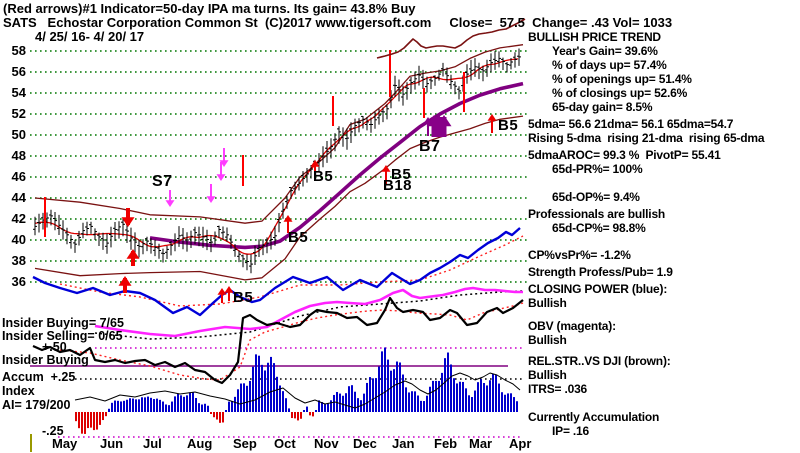 This screenshot has height=453, width=800. What do you see at coordinates (646, 138) in the screenshot?
I see `right-panel-line: Rising 5-dma rising 21-dma rising 65-dma` at bounding box center [646, 138].